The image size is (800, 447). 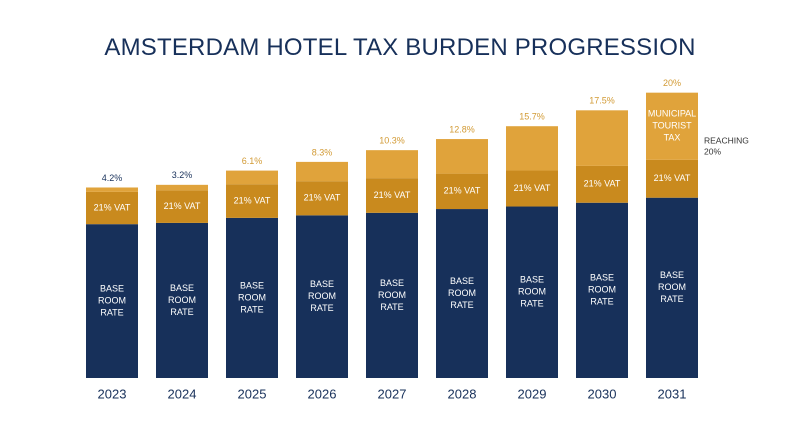 I want to click on base-label-2030-2: RATE, so click(x=601, y=302).